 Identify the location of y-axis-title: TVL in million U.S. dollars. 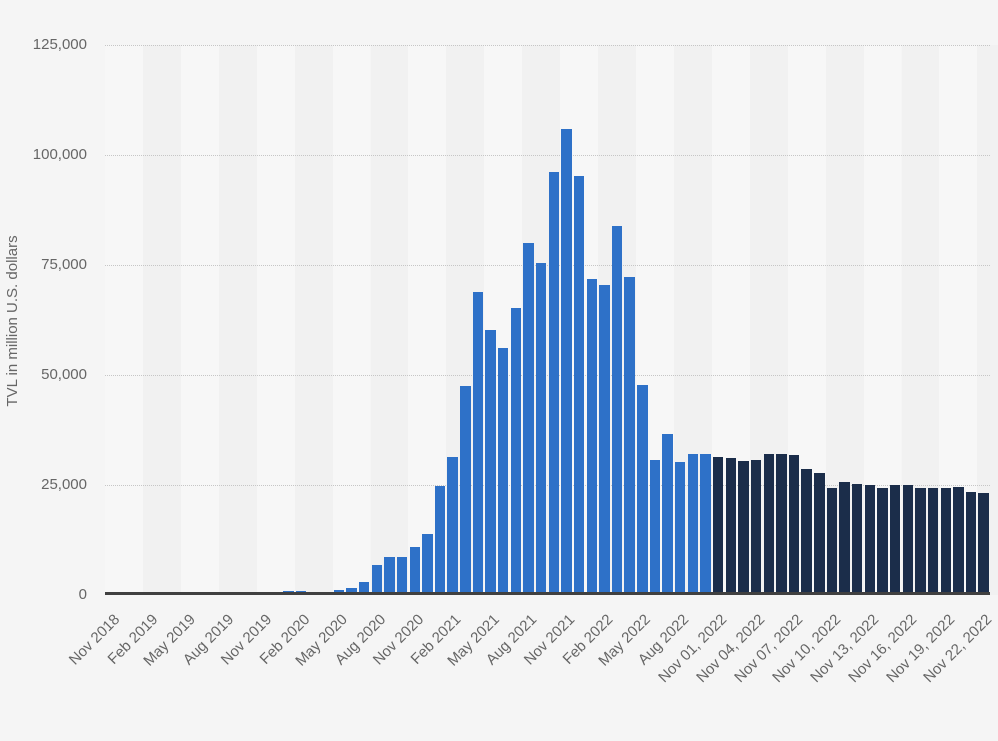
(12, 321).